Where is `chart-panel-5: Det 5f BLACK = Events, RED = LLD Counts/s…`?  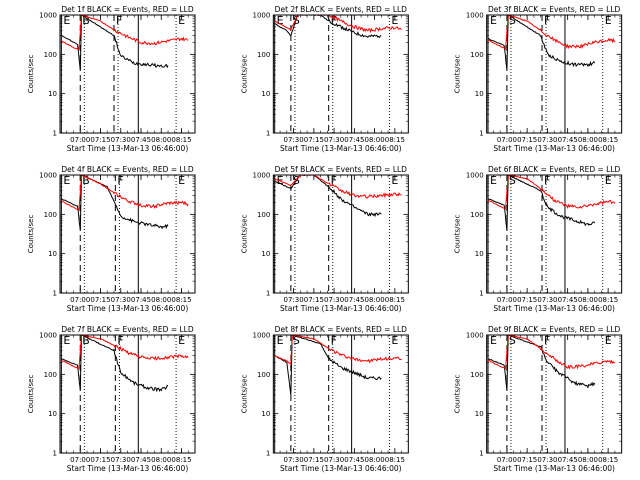
chart-panel-5: Det 5f BLACK = Events, RED = LLD Counts/s… is located at coordinates (324, 239).